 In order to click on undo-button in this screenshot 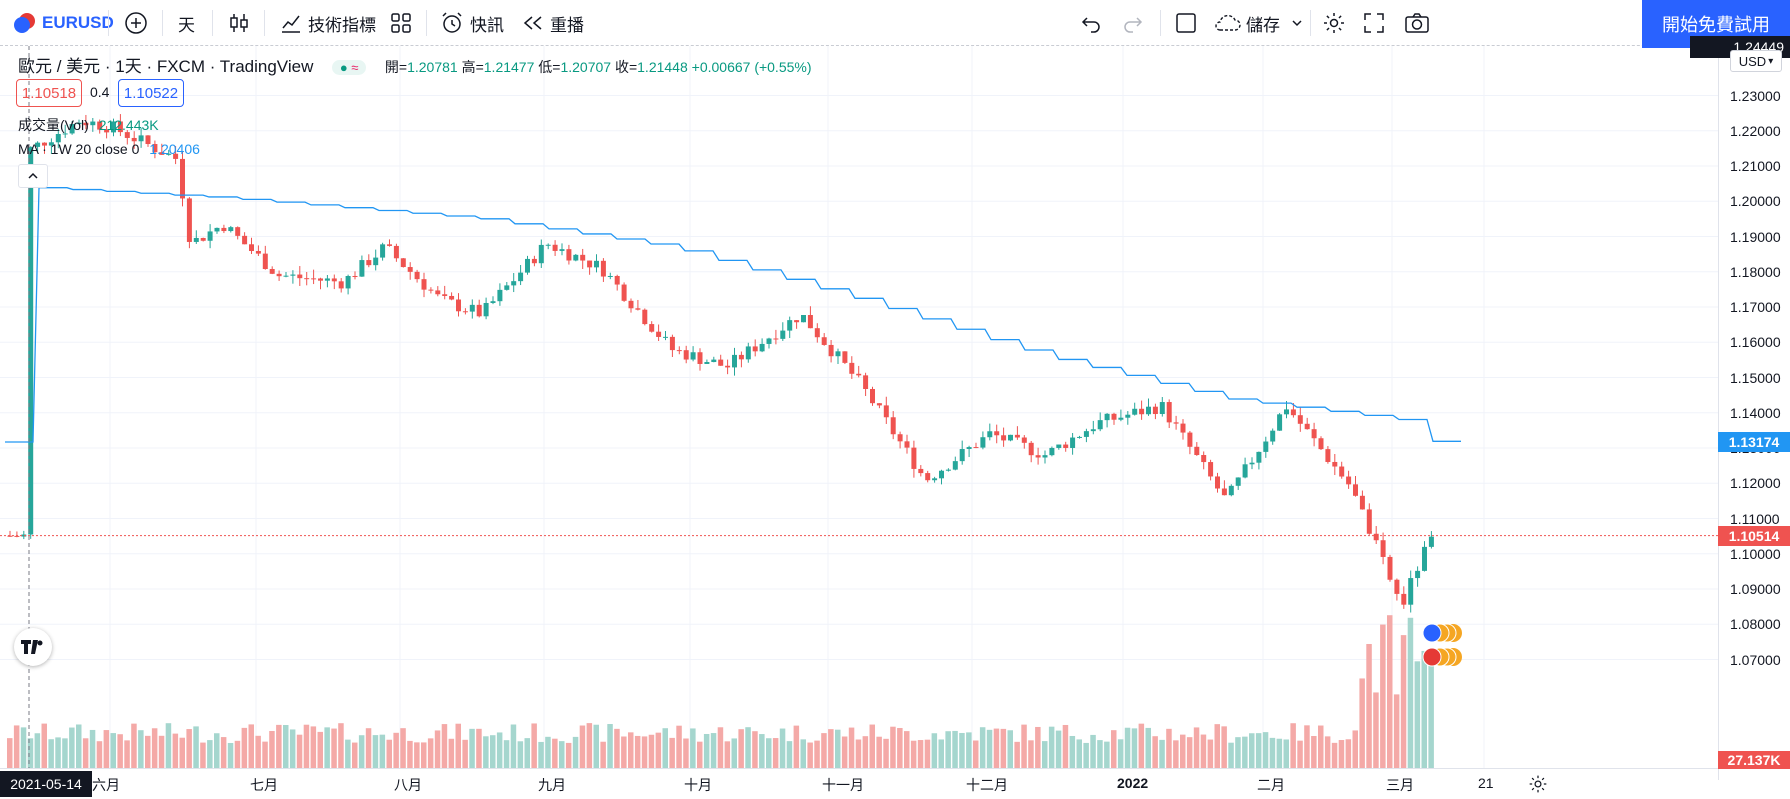, I will do `click(1091, 23)`.